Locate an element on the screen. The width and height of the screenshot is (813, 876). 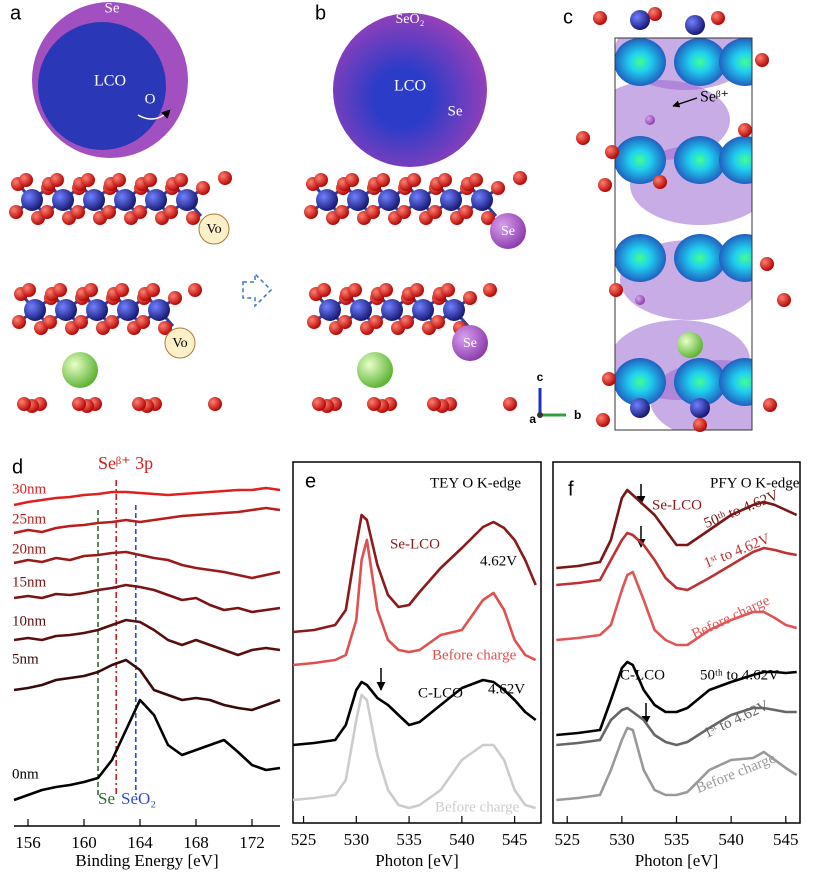
core is located at coordinates (102, 86).